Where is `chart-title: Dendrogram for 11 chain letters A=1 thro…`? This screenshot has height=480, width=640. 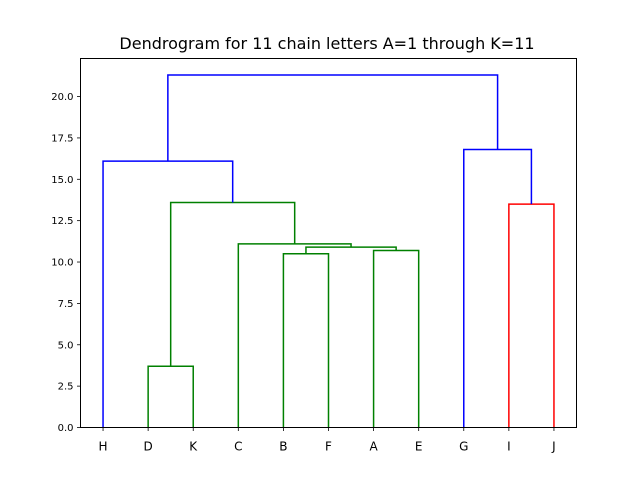
chart-title: Dendrogram for 11 chain letters A=1 thro… is located at coordinates (326, 43).